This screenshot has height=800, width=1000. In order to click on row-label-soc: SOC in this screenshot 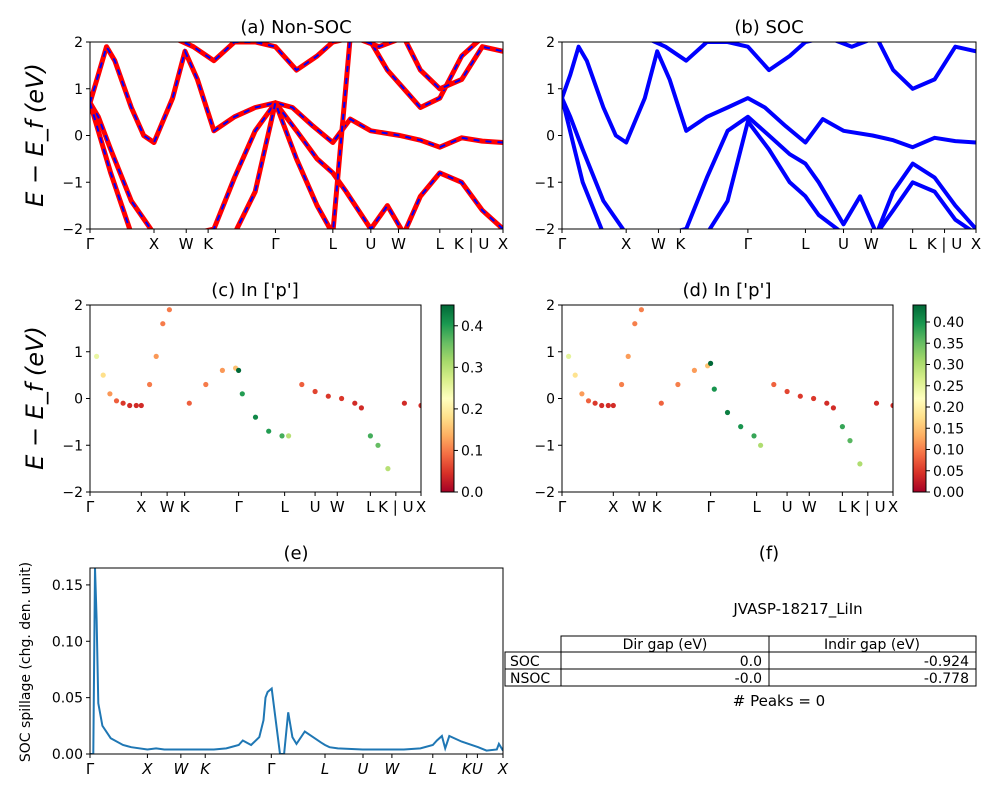, I will do `click(525, 662)`.